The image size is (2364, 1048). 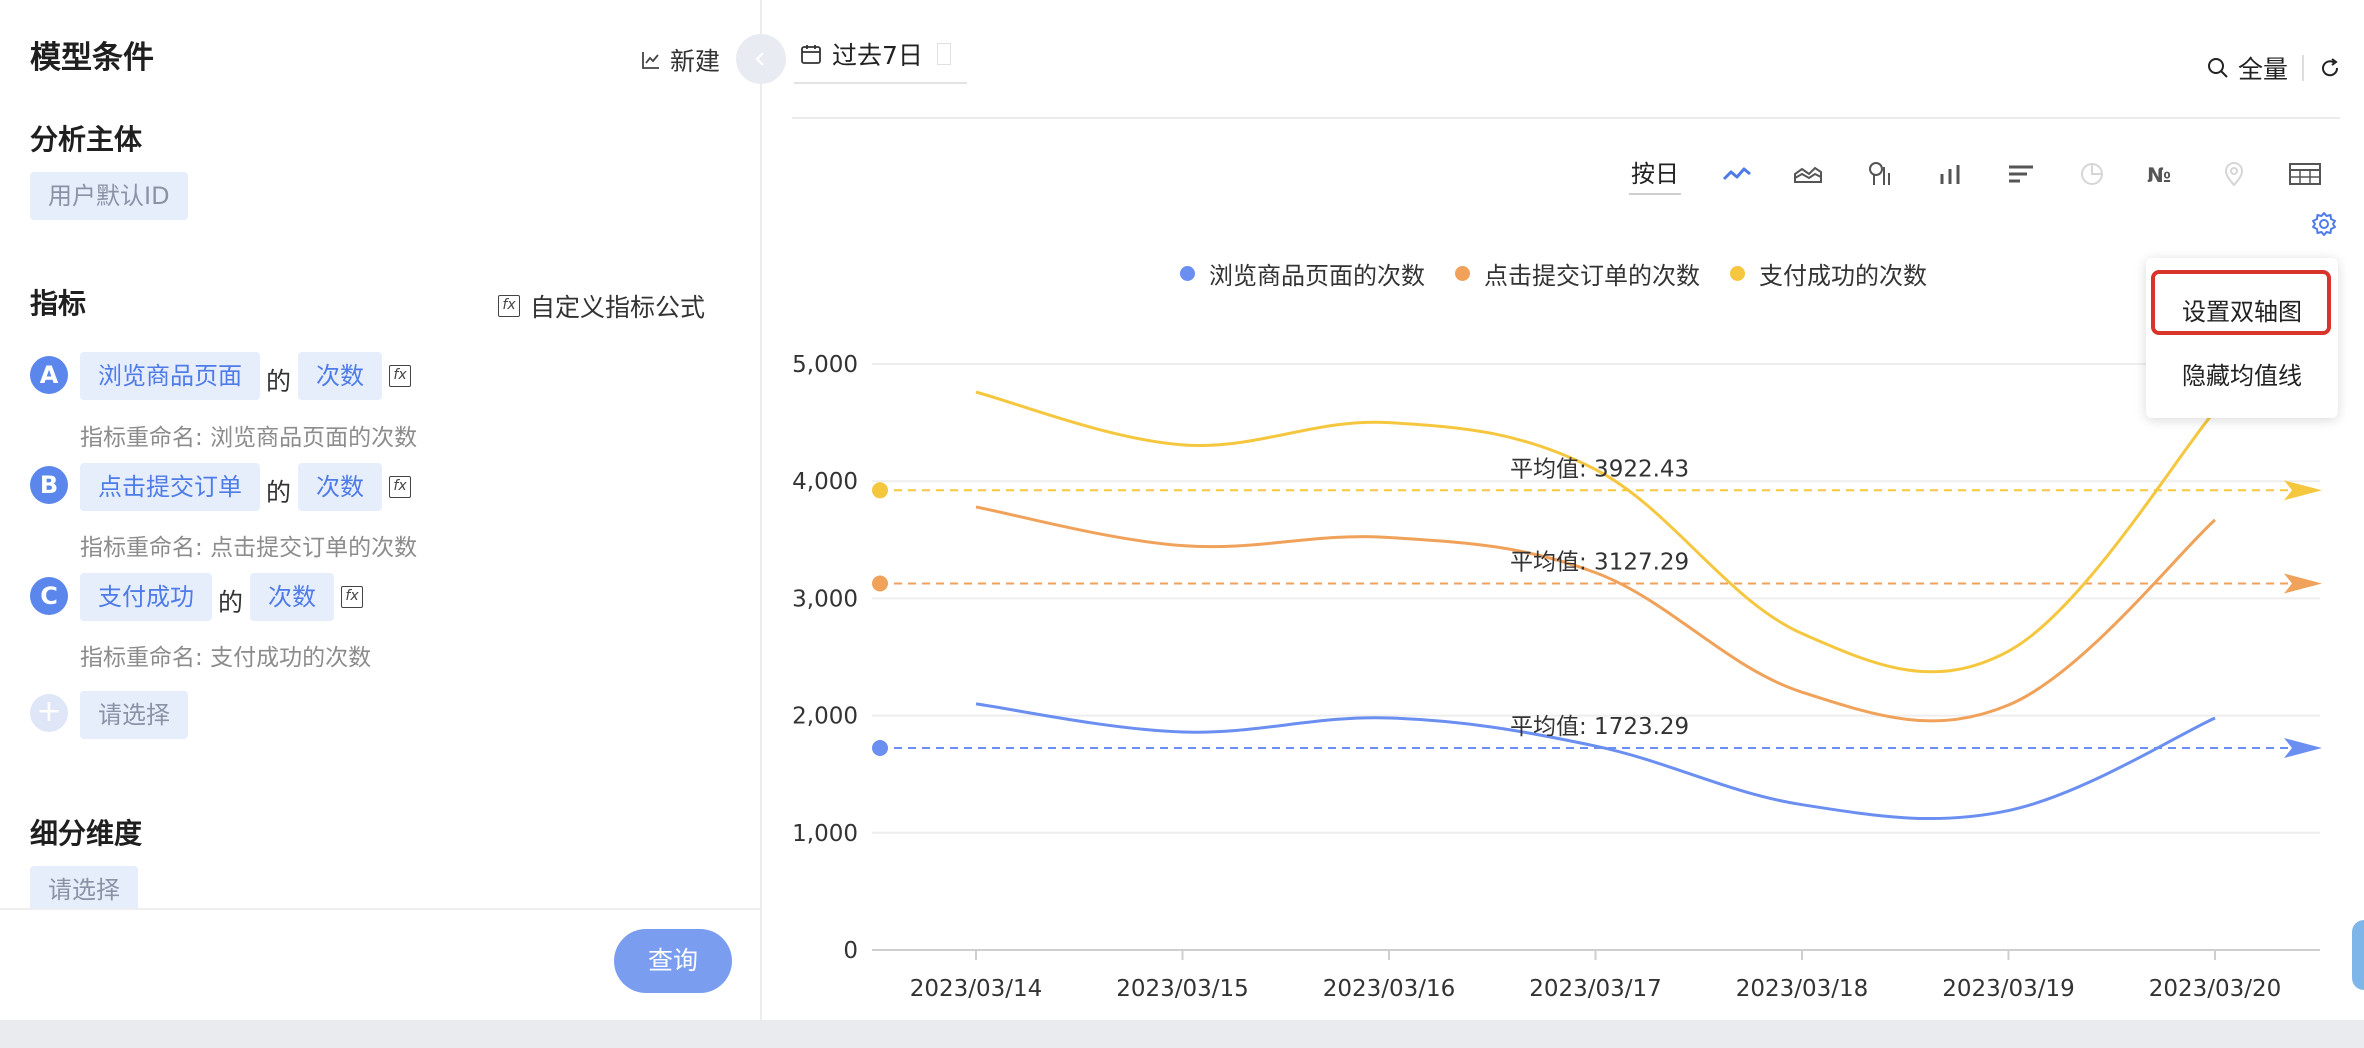 I want to click on metric-rename: 指标重命名: 点击提交订单的次数, so click(x=248, y=545).